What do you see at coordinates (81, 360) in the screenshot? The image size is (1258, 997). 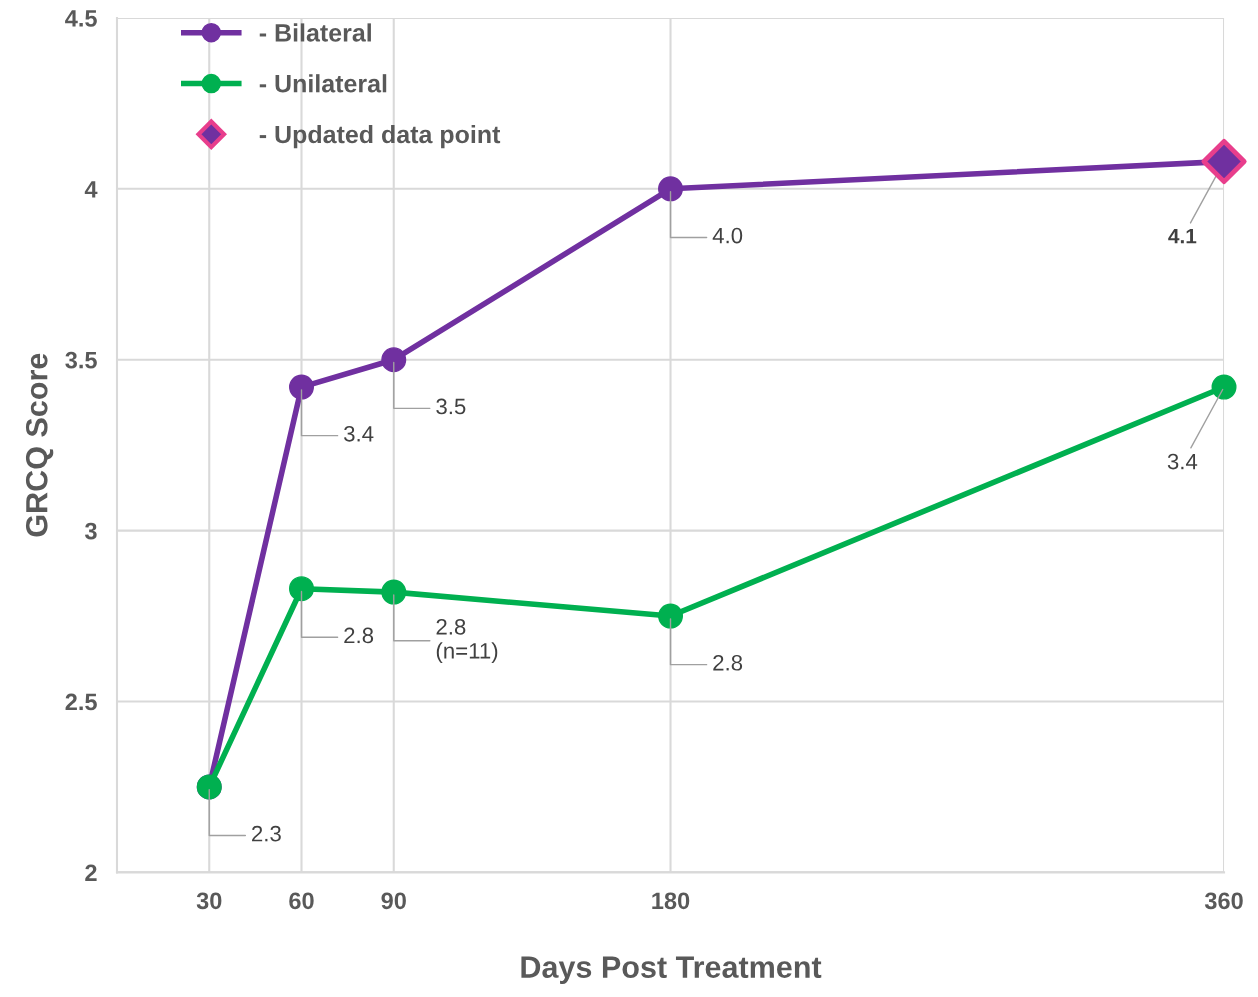 I see `y-tick-label: 3.5` at bounding box center [81, 360].